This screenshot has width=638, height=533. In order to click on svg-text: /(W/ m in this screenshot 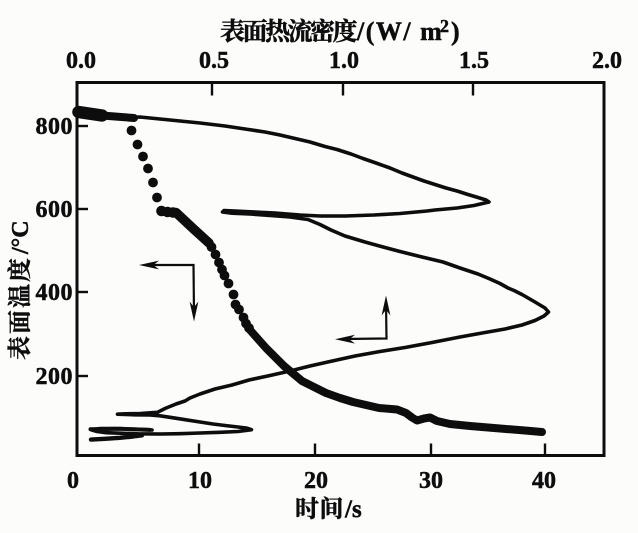, I will do `click(399, 31)`.